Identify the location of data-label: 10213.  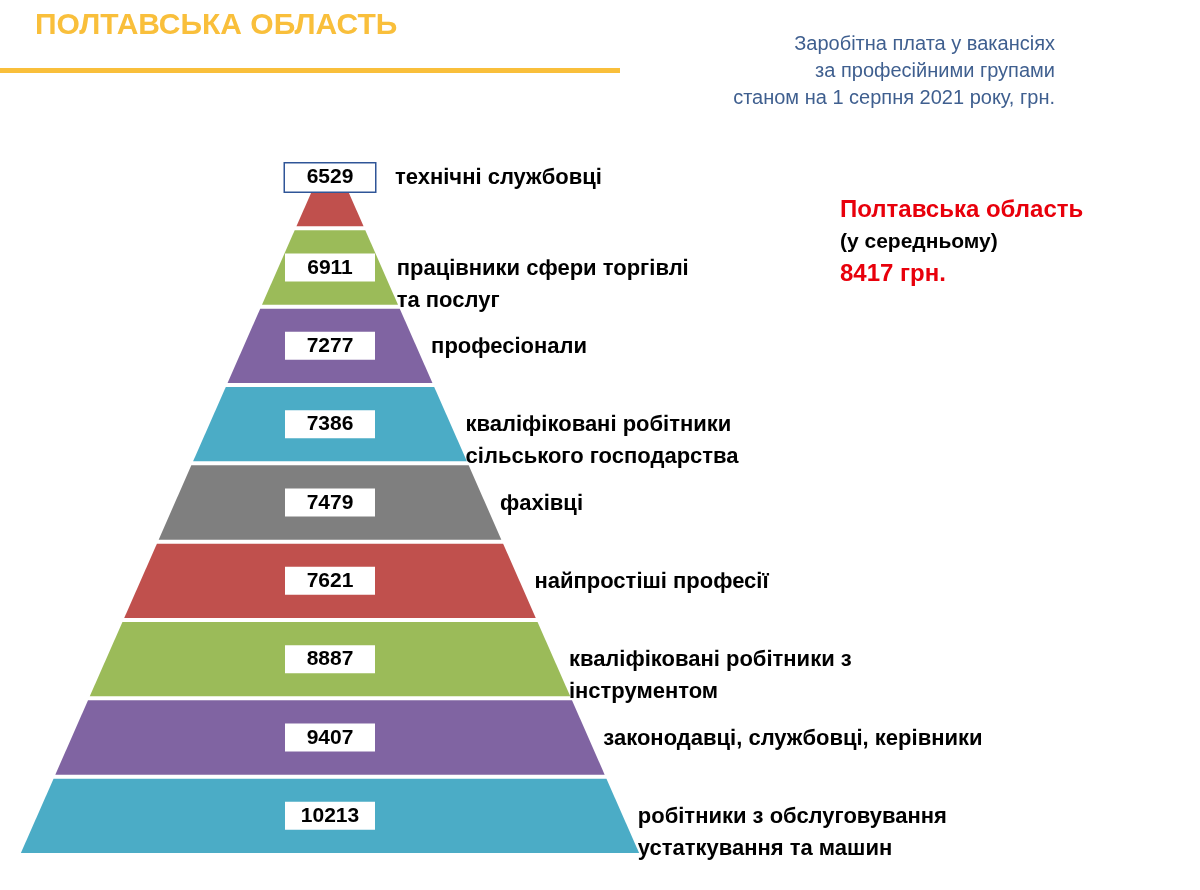
(330, 814).